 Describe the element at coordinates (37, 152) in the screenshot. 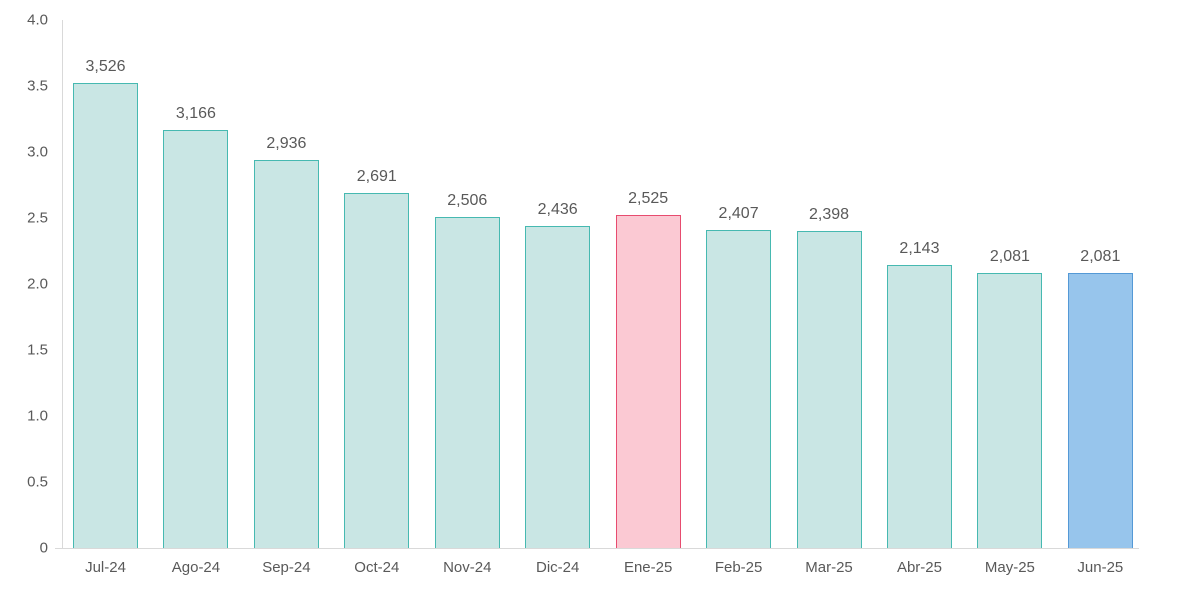

I see `y-tick-label: 3.0` at that location.